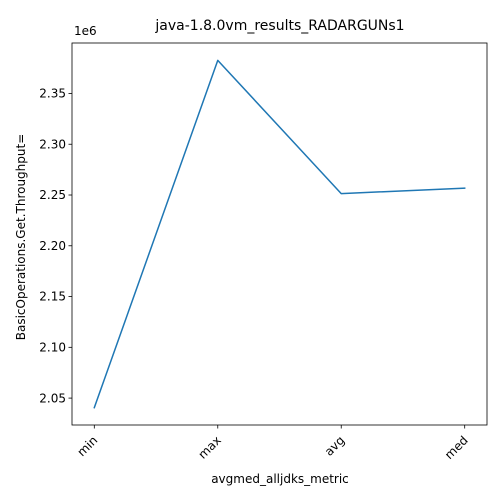 The width and height of the screenshot is (500, 500). Describe the element at coordinates (52, 94) in the screenshot. I see `y-tick-label: 2.35` at that location.